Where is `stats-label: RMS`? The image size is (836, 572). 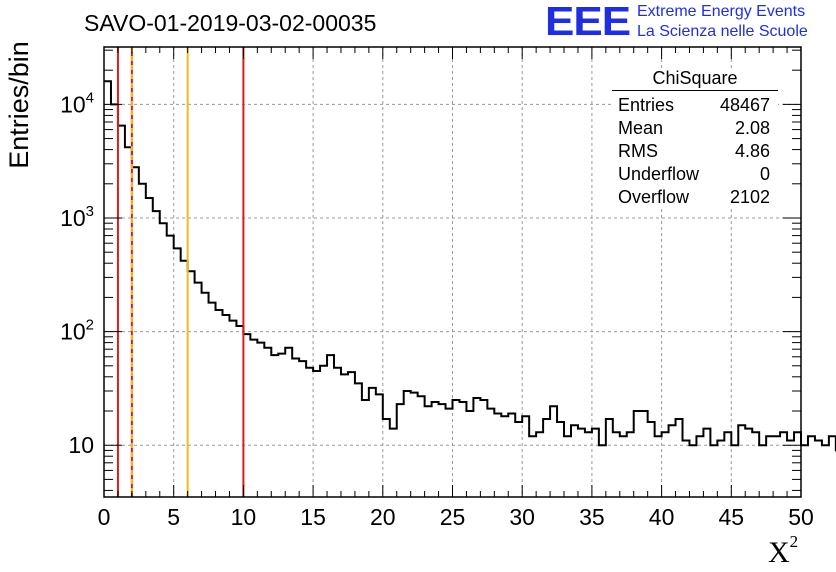 stats-label: RMS is located at coordinates (638, 151).